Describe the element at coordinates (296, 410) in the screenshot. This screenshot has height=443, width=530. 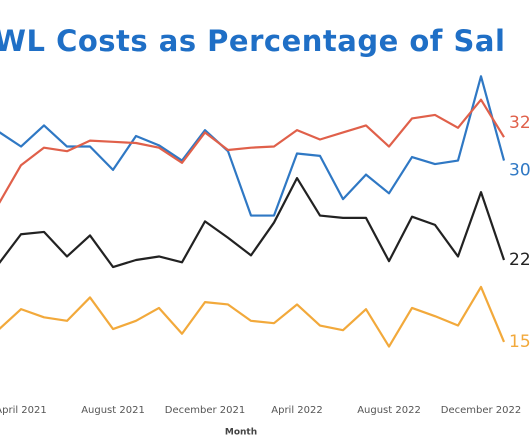
I see `x-tick-label: April 2022` at that location.